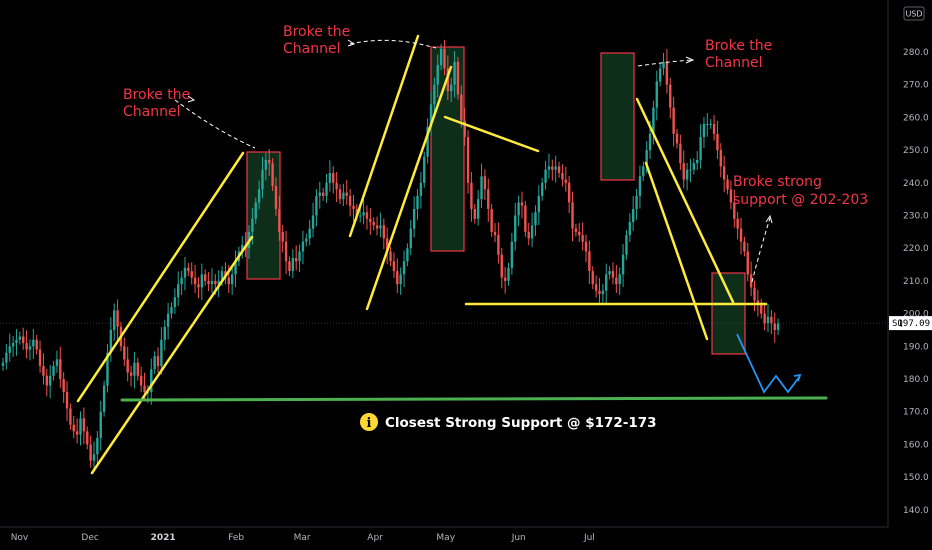 Image resolution: width=932 pixels, height=550 pixels. What do you see at coordinates (20, 538) in the screenshot?
I see `time-tick-label: Nov` at bounding box center [20, 538].